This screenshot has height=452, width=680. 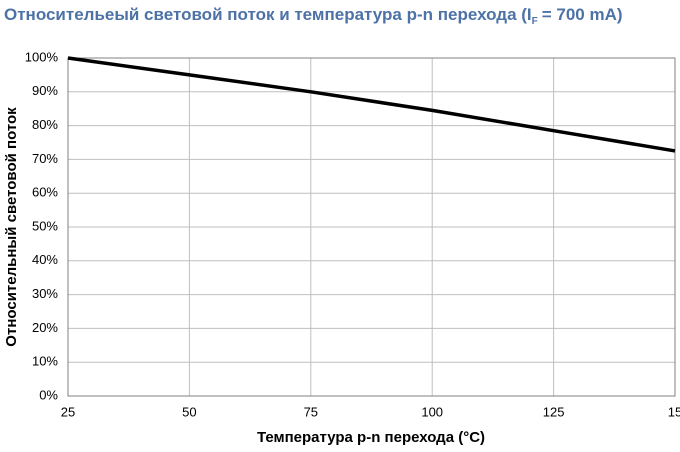 What do you see at coordinates (371, 437) in the screenshot?
I see `x-axis-title: Температура p-n перехода (°C)` at bounding box center [371, 437].